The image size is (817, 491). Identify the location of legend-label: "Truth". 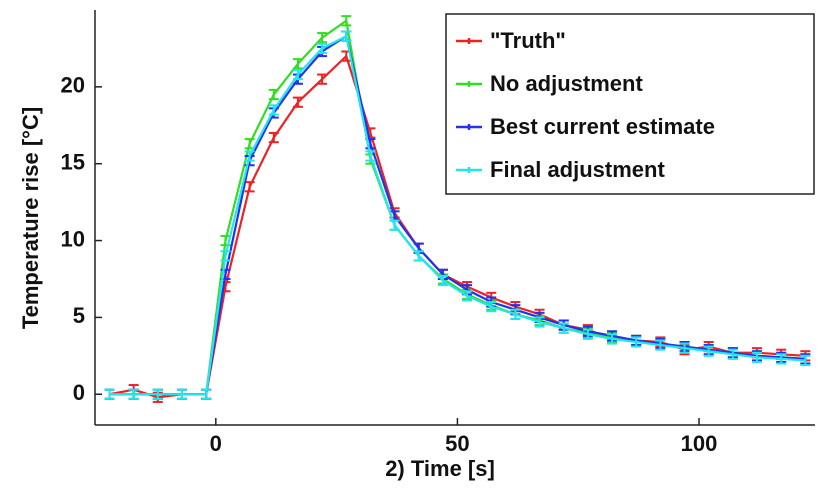
(528, 40).